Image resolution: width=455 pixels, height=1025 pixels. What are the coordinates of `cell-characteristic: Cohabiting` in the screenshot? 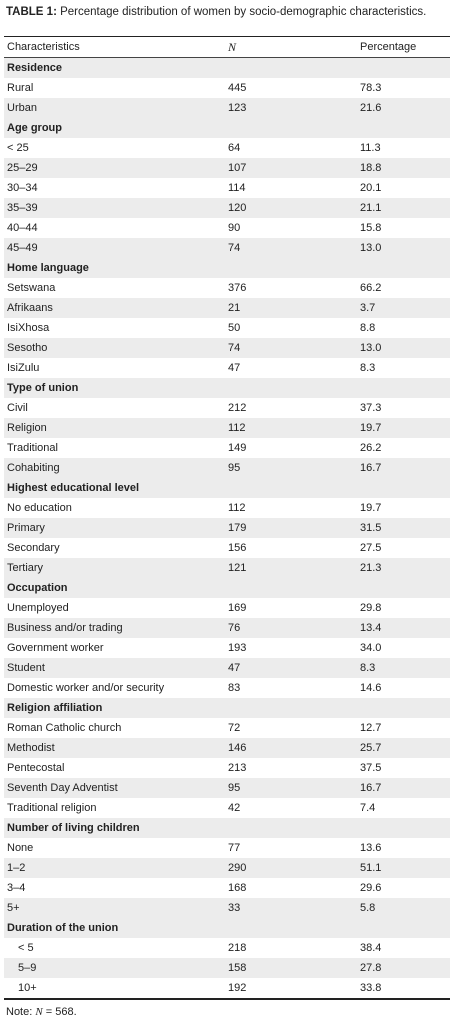 It's located at (33, 468).